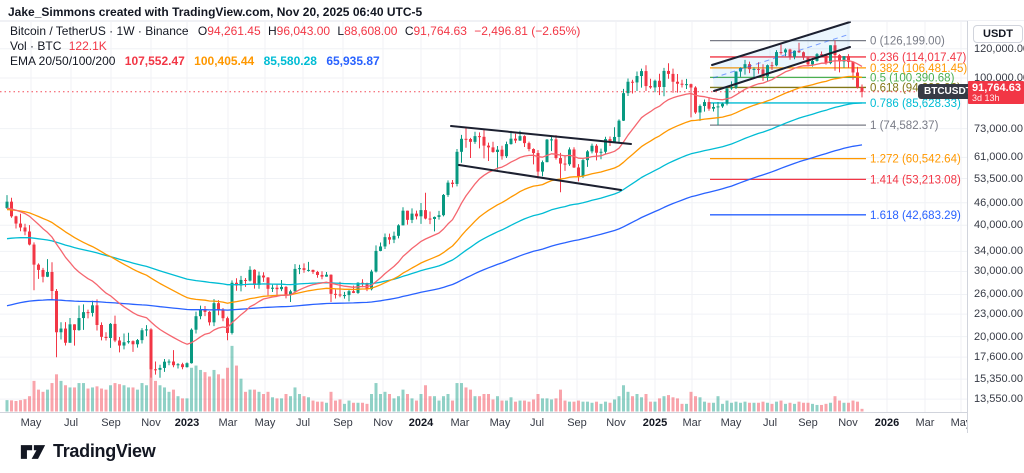 This screenshot has width=1024, height=473. What do you see at coordinates (655, 423) in the screenshot?
I see `time-tick-label: 2025` at bounding box center [655, 423].